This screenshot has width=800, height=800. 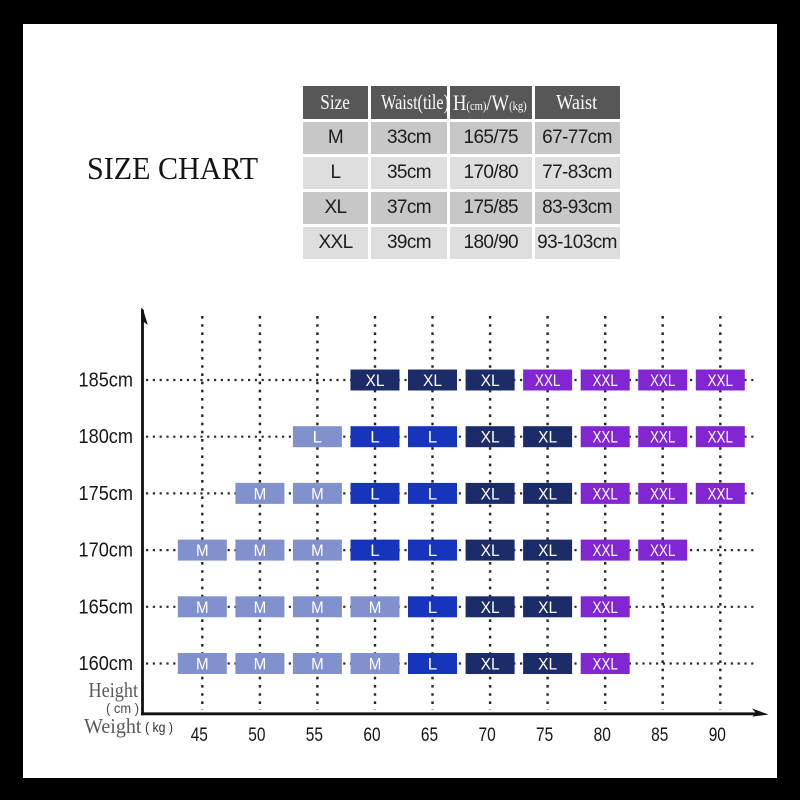 I want to click on svg-text: 80, so click(x=602, y=735).